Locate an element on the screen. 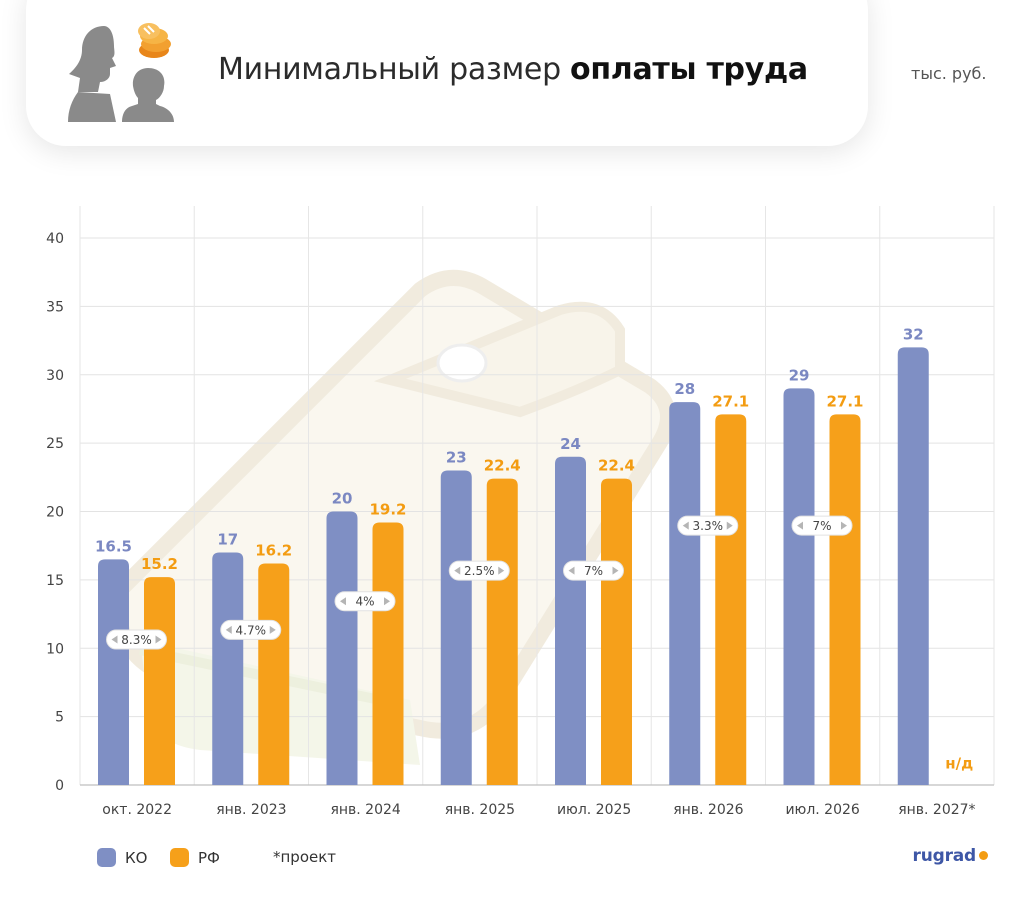 The height and width of the screenshot is (897, 1024). diff-label: 4% is located at coordinates (364, 602).